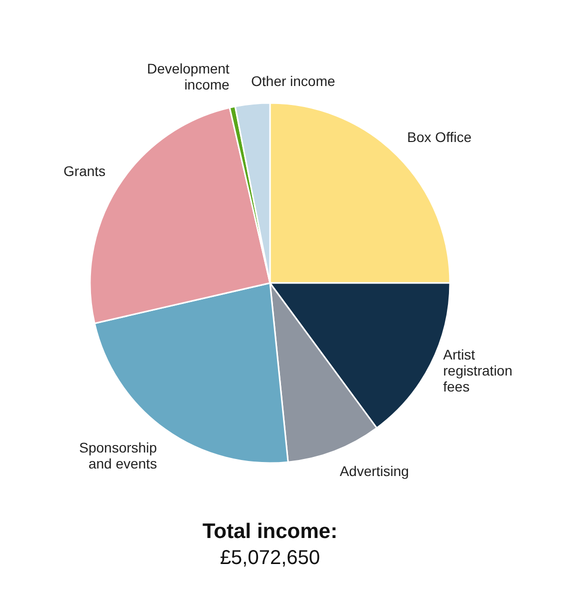 The height and width of the screenshot is (614, 576). What do you see at coordinates (477, 370) in the screenshot?
I see `slice-label: Artist registration fees` at bounding box center [477, 370].